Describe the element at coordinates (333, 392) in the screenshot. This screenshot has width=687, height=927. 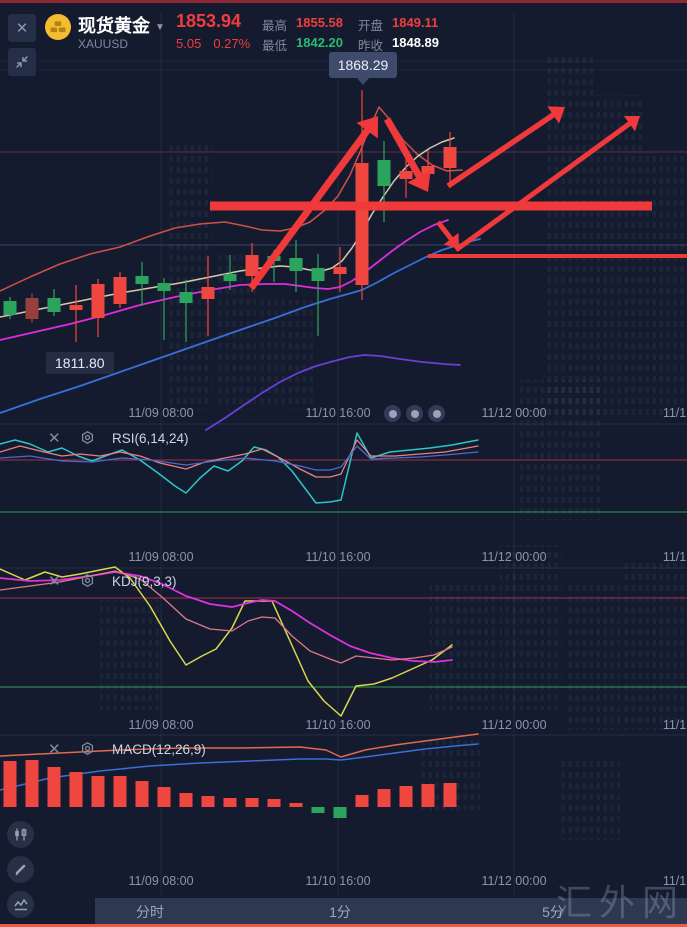
I see `ma-long` at that location.